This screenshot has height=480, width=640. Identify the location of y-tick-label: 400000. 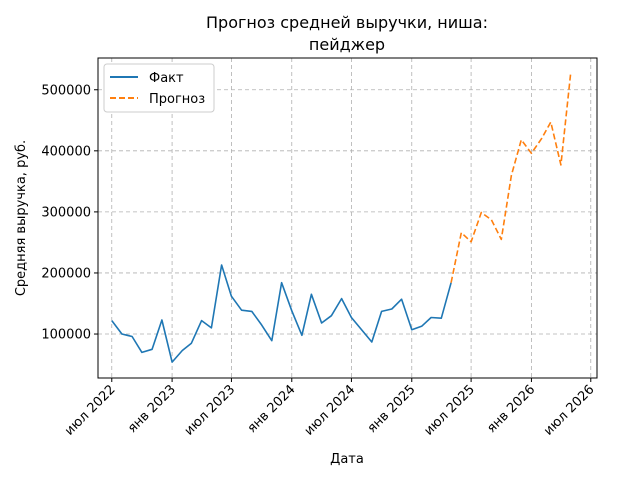
(66, 151).